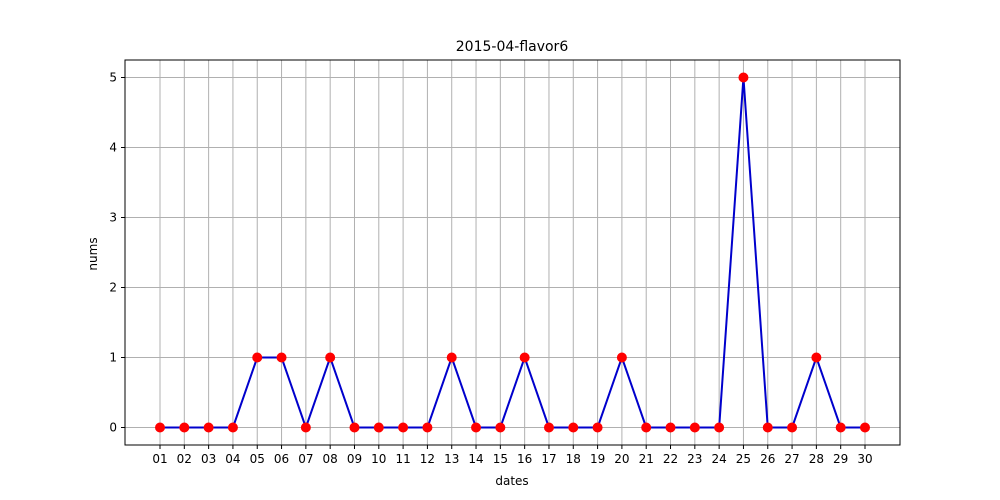  I want to click on y-tick-label: 2, so click(113, 288).